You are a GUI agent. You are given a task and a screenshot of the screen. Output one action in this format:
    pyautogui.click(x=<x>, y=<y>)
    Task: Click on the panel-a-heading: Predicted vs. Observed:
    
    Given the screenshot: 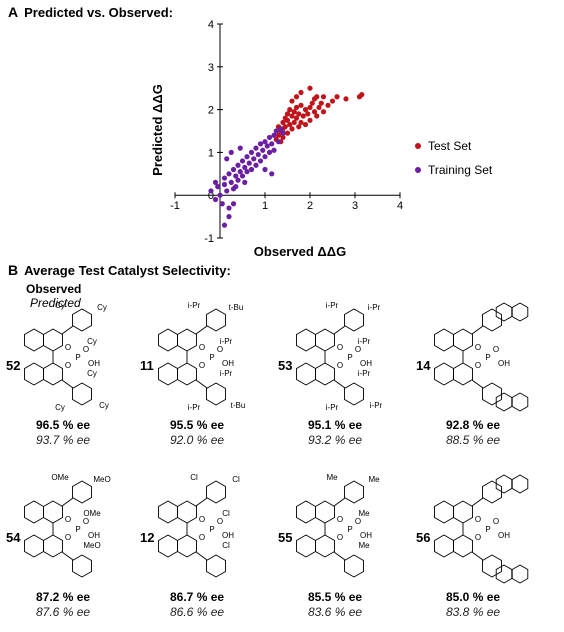 What is the action you would take?
    pyautogui.click(x=98, y=12)
    